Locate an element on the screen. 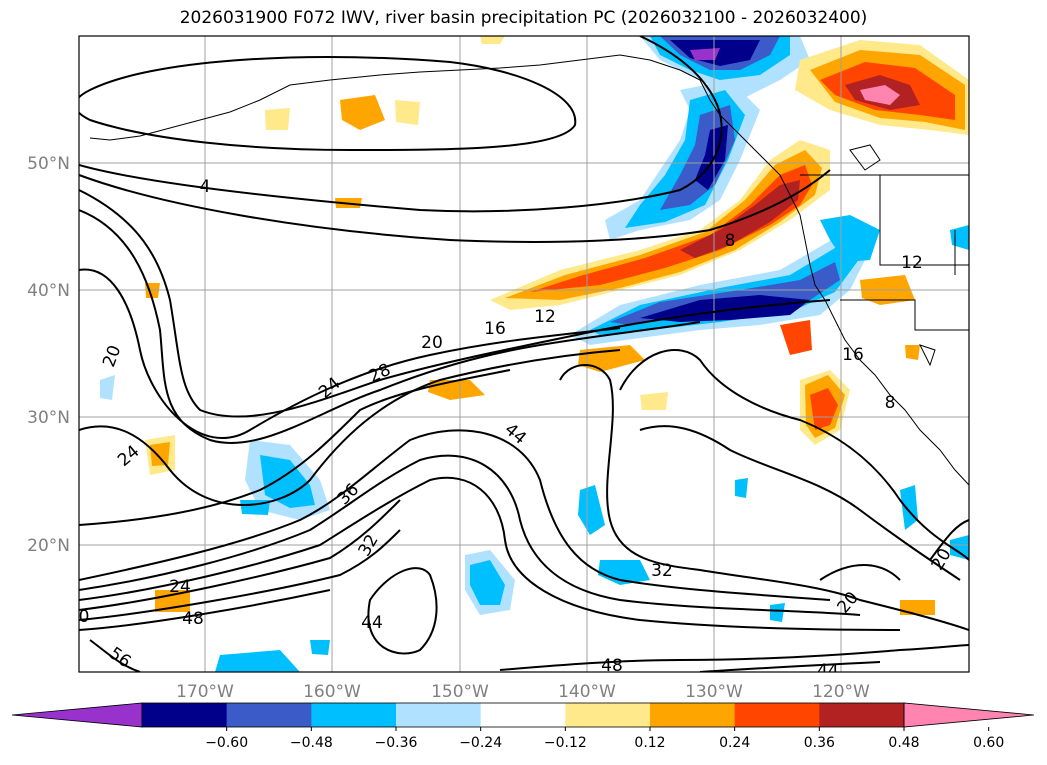  lat-label-50: 50°N is located at coordinates (48, 164).